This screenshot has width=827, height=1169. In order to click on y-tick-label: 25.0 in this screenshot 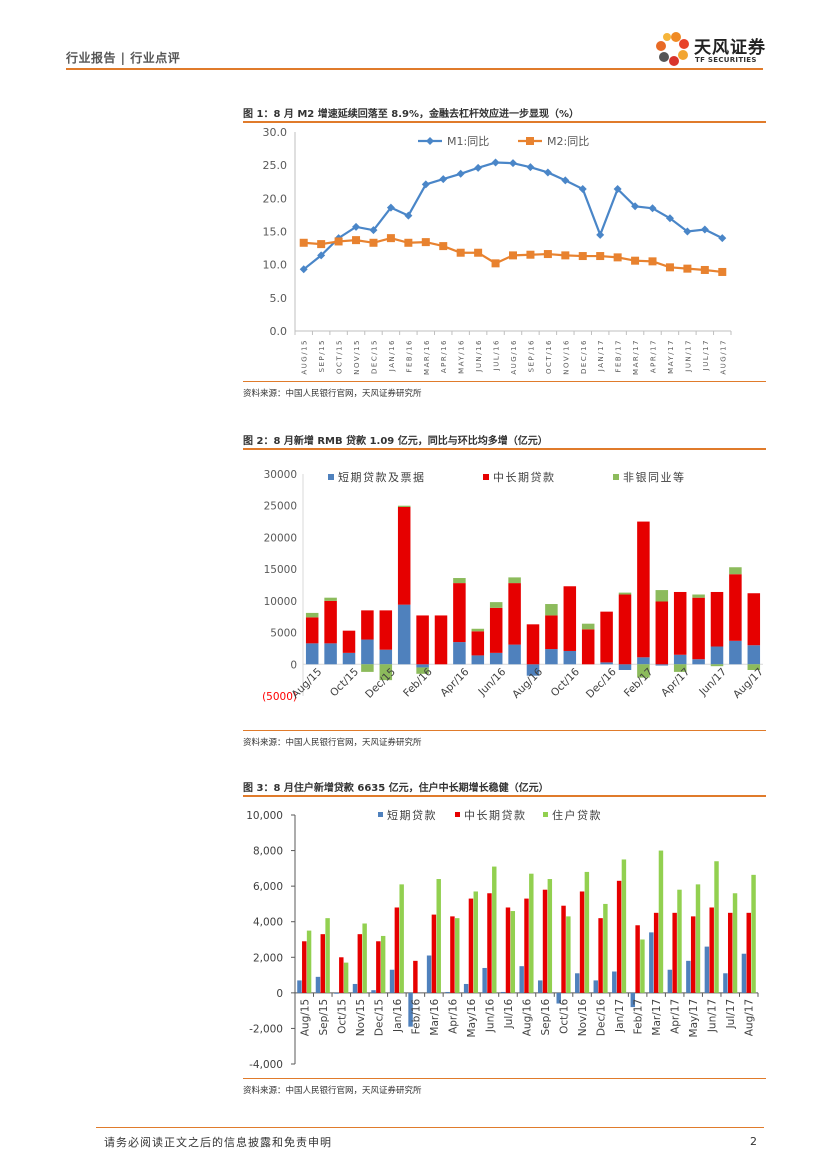, I will do `click(275, 165)`.